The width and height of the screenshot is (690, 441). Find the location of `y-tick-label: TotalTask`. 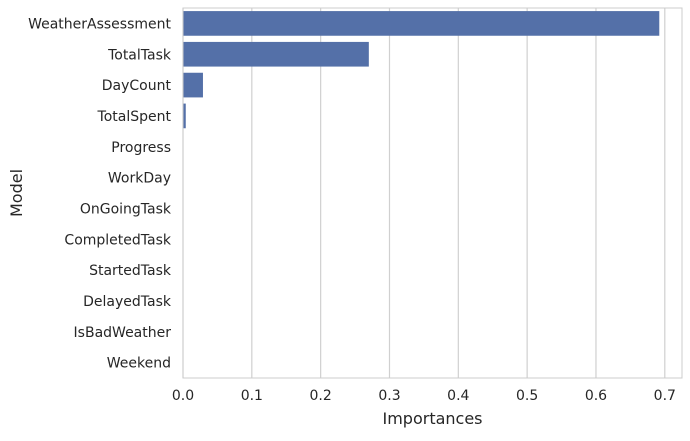

y-tick-label: TotalTask is located at coordinates (139, 55).